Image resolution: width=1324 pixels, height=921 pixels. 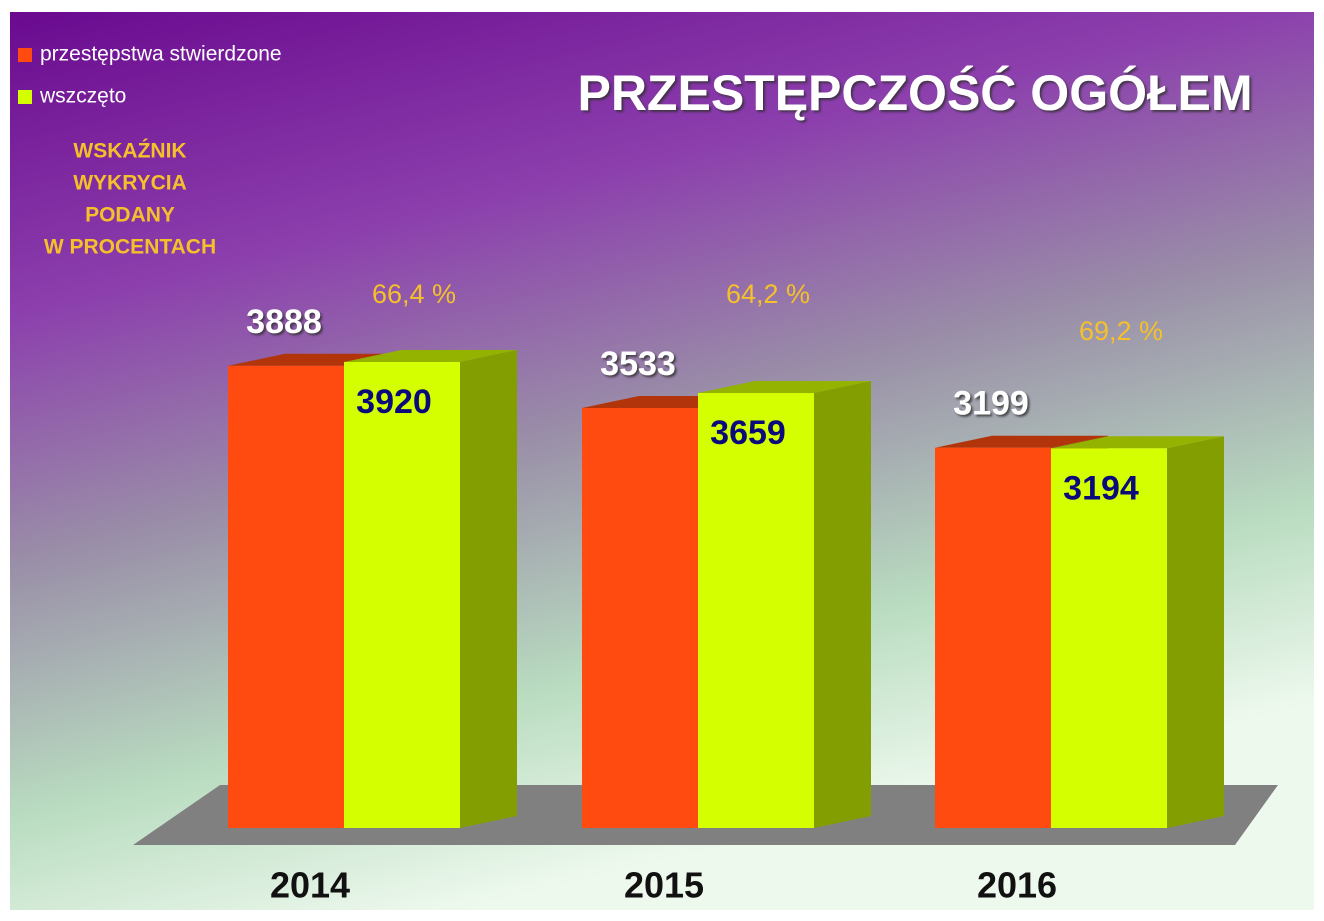 What do you see at coordinates (748, 433) in the screenshot?
I see `data-label: 3659` at bounding box center [748, 433].